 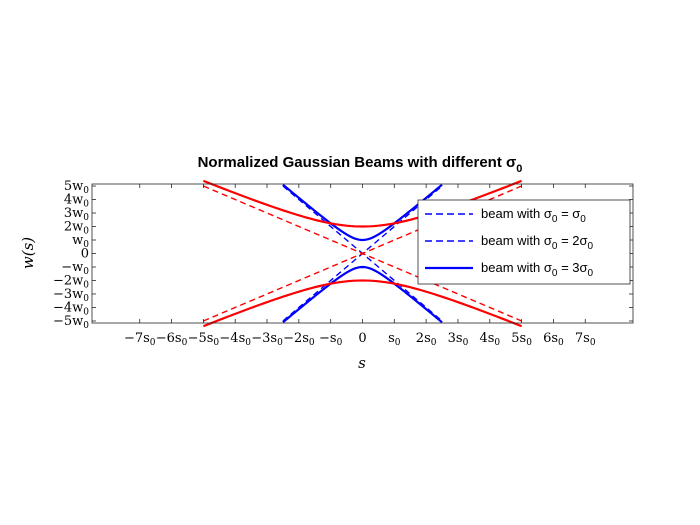 I want to click on series-0-beam-upper, so click(x=362, y=212).